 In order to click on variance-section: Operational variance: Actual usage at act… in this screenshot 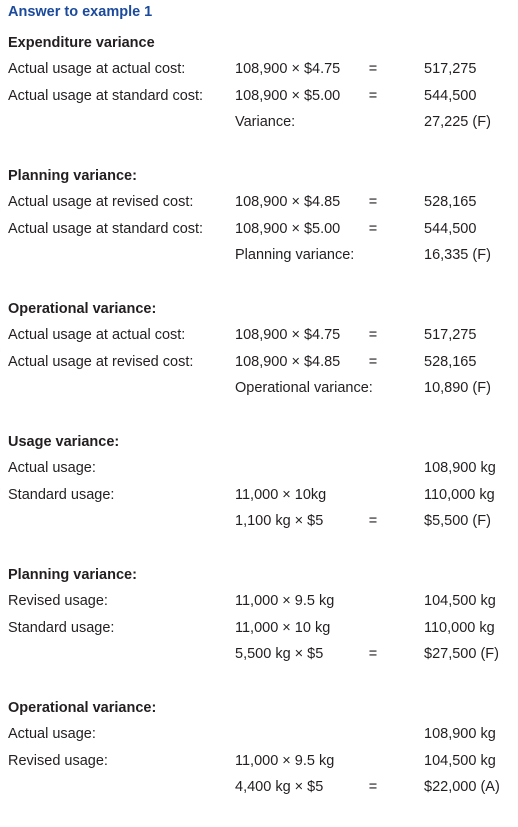, I will do `click(258, 349)`.